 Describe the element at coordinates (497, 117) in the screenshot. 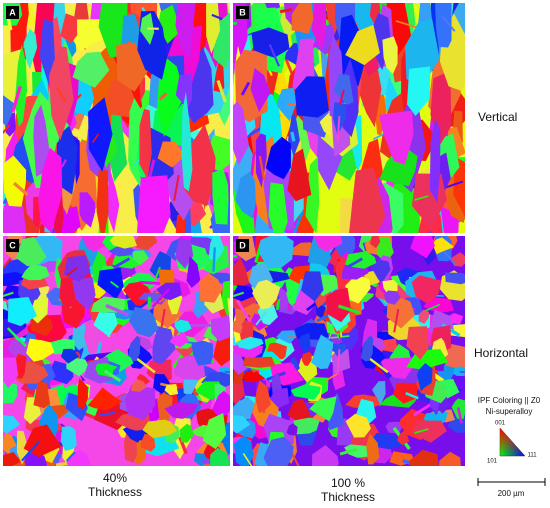

I see `row-label: Vertical` at that location.